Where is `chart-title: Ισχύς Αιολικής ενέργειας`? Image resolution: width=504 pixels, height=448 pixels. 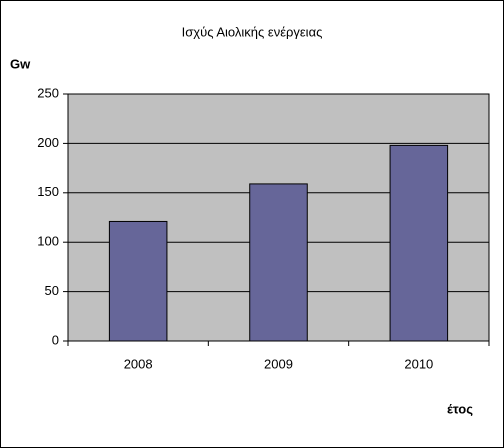
chart-title: Ισχύς Αιολικής ενέργειας is located at coordinates (252, 31).